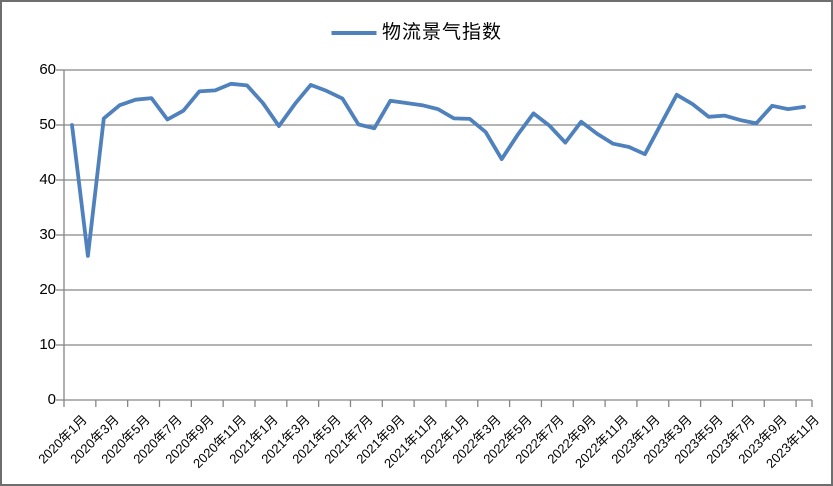 This screenshot has width=833, height=486. What do you see at coordinates (442, 32) in the screenshot?
I see `legend-label: 物流景气指数` at bounding box center [442, 32].